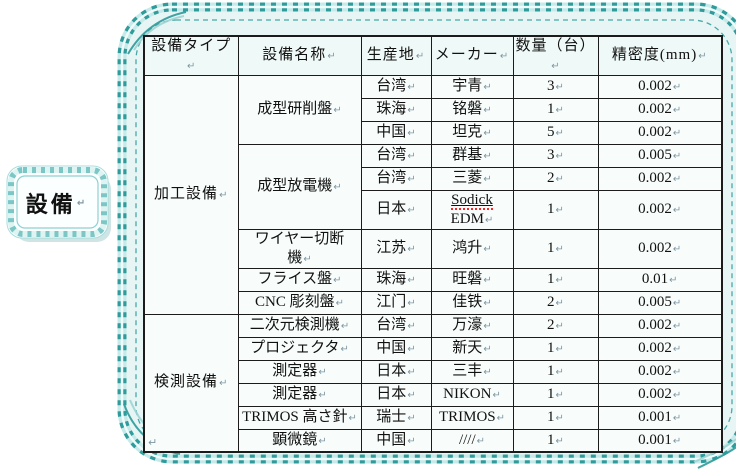 The width and height of the screenshot is (736, 473). I want to click on maker-cell: 旺磐↵, so click(472, 279).